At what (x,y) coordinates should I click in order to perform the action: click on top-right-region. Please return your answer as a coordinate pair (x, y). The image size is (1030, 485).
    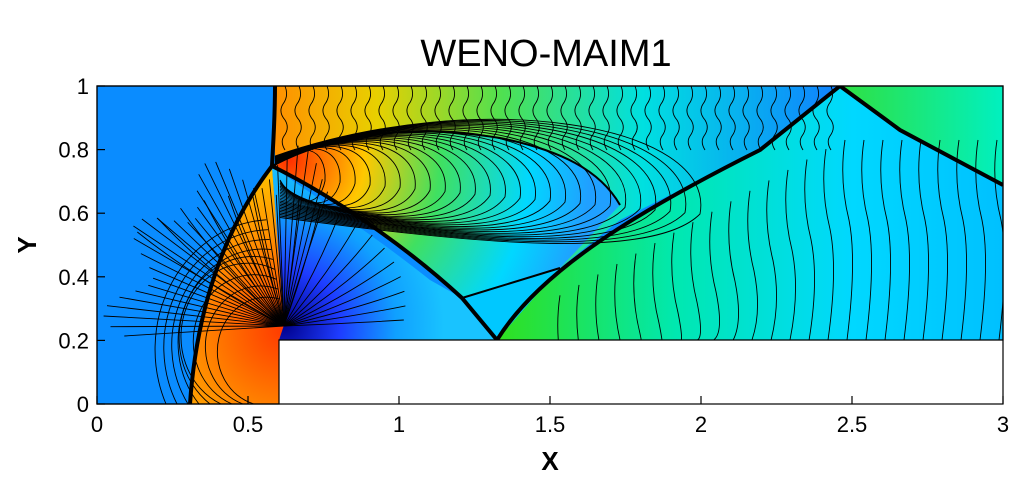
    Looking at the image, I should click on (921, 135).